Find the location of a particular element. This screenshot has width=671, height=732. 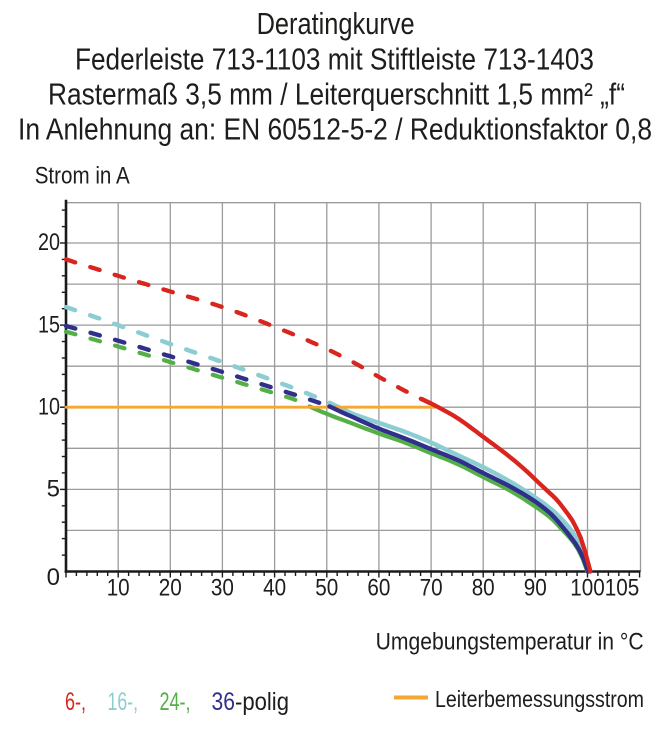

svg-text: 15 is located at coordinates (49, 324).